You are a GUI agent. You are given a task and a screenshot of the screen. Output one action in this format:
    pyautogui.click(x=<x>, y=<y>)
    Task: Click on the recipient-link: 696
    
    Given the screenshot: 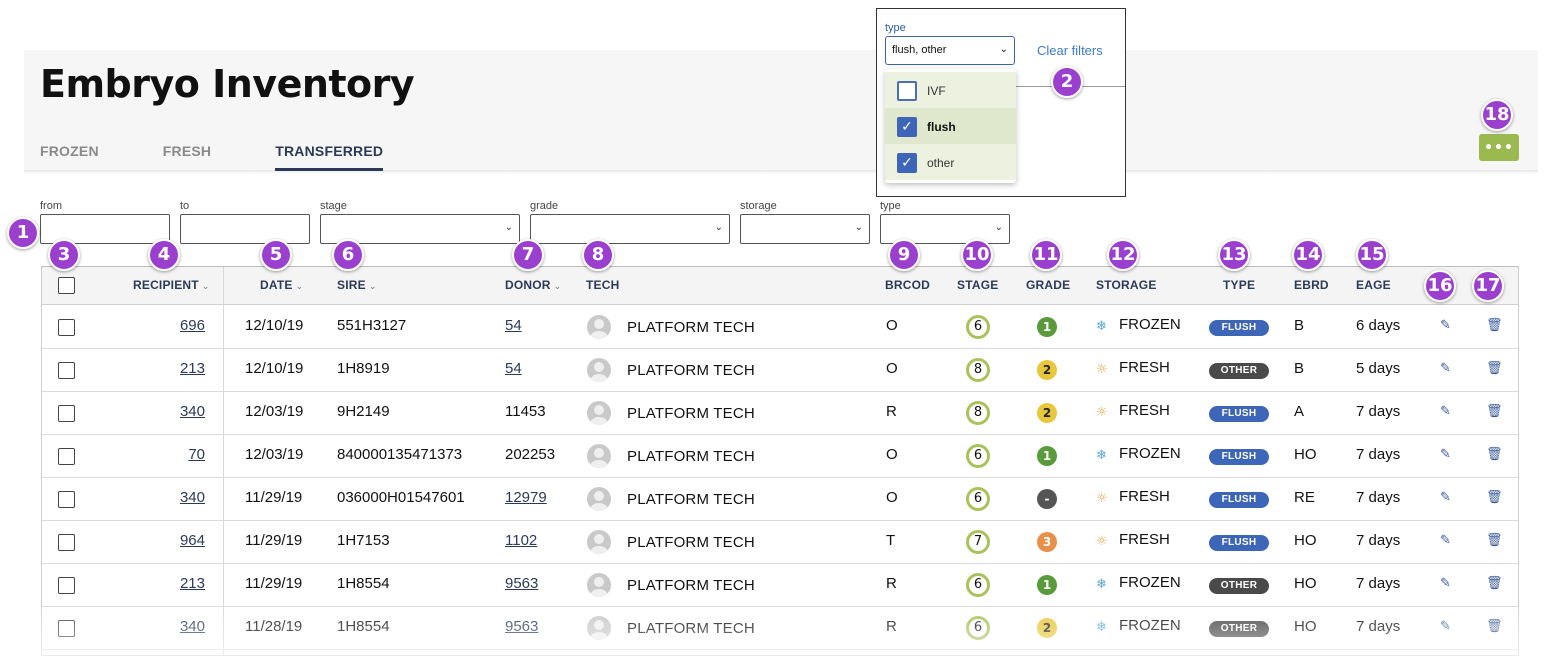 What is the action you would take?
    pyautogui.click(x=192, y=325)
    